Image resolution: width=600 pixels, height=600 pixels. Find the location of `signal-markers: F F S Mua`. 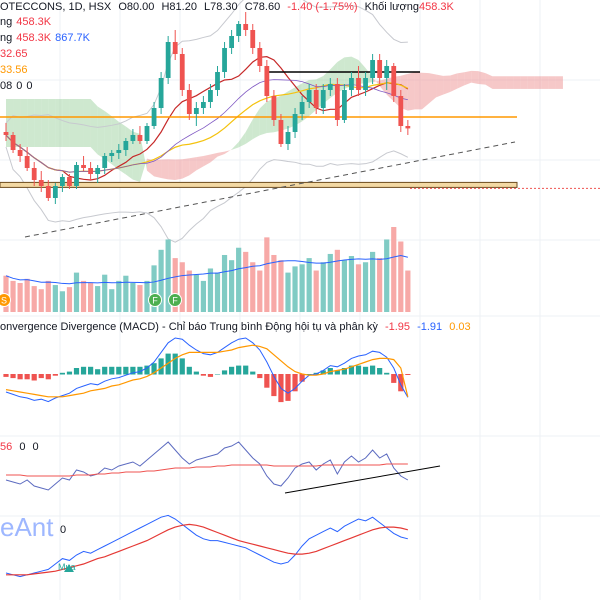

signal-markers: F F S Mua is located at coordinates (91, 432).